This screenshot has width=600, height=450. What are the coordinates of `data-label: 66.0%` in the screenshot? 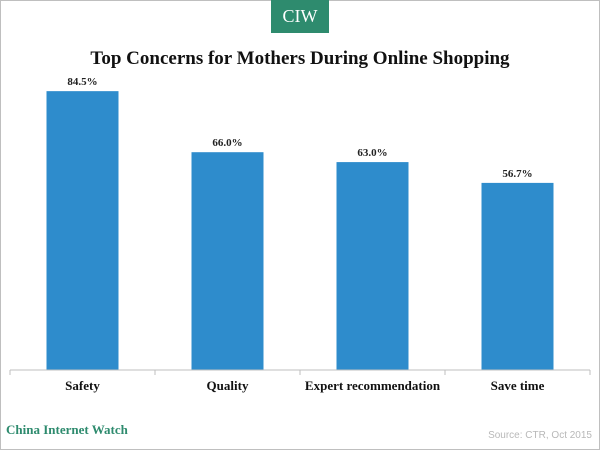 It's located at (227, 143).